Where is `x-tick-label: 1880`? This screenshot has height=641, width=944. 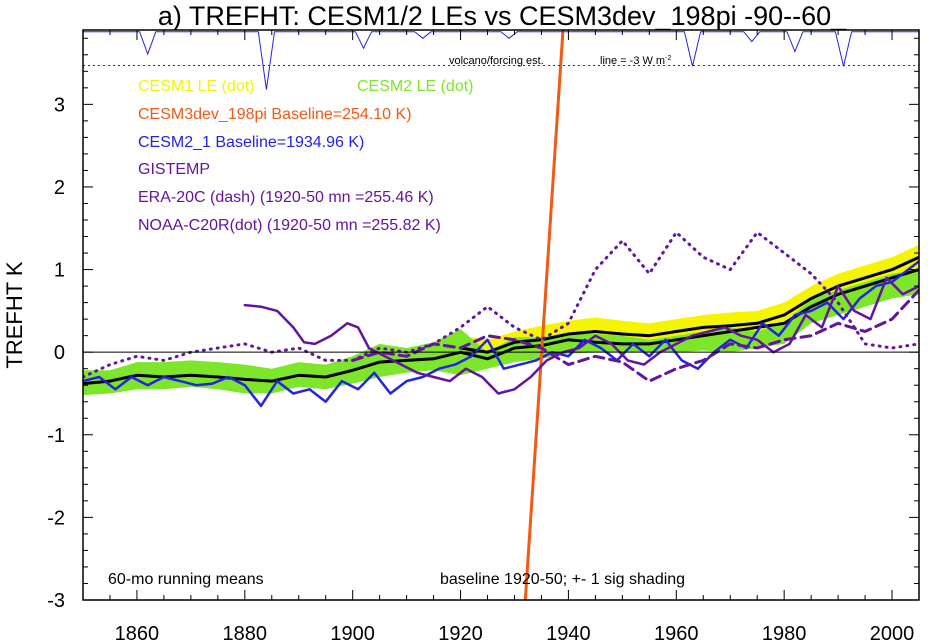
x-tick-label: 1880 is located at coordinates (245, 632).